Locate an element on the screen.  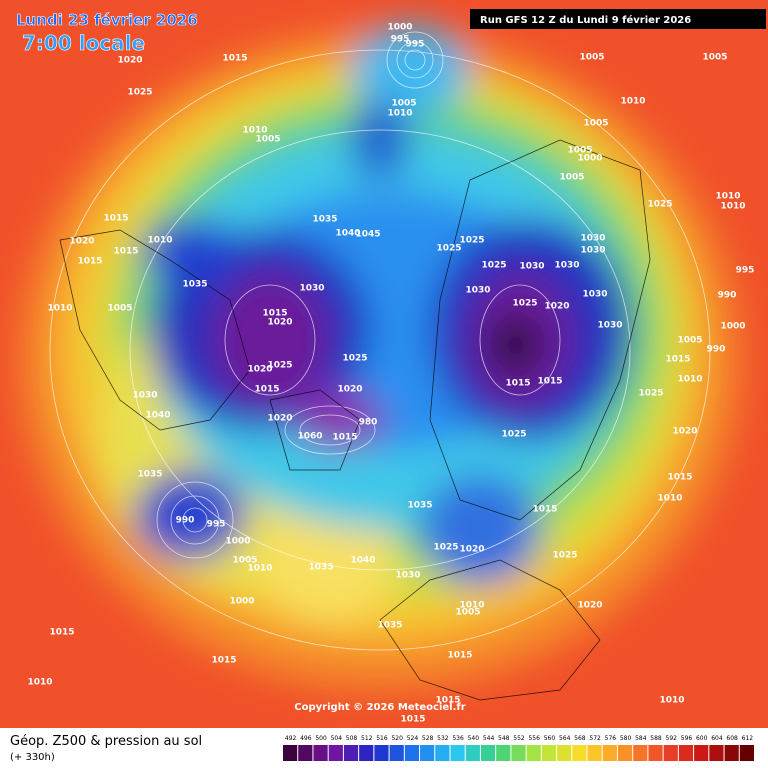
run-box is located at coordinates (618, 19).